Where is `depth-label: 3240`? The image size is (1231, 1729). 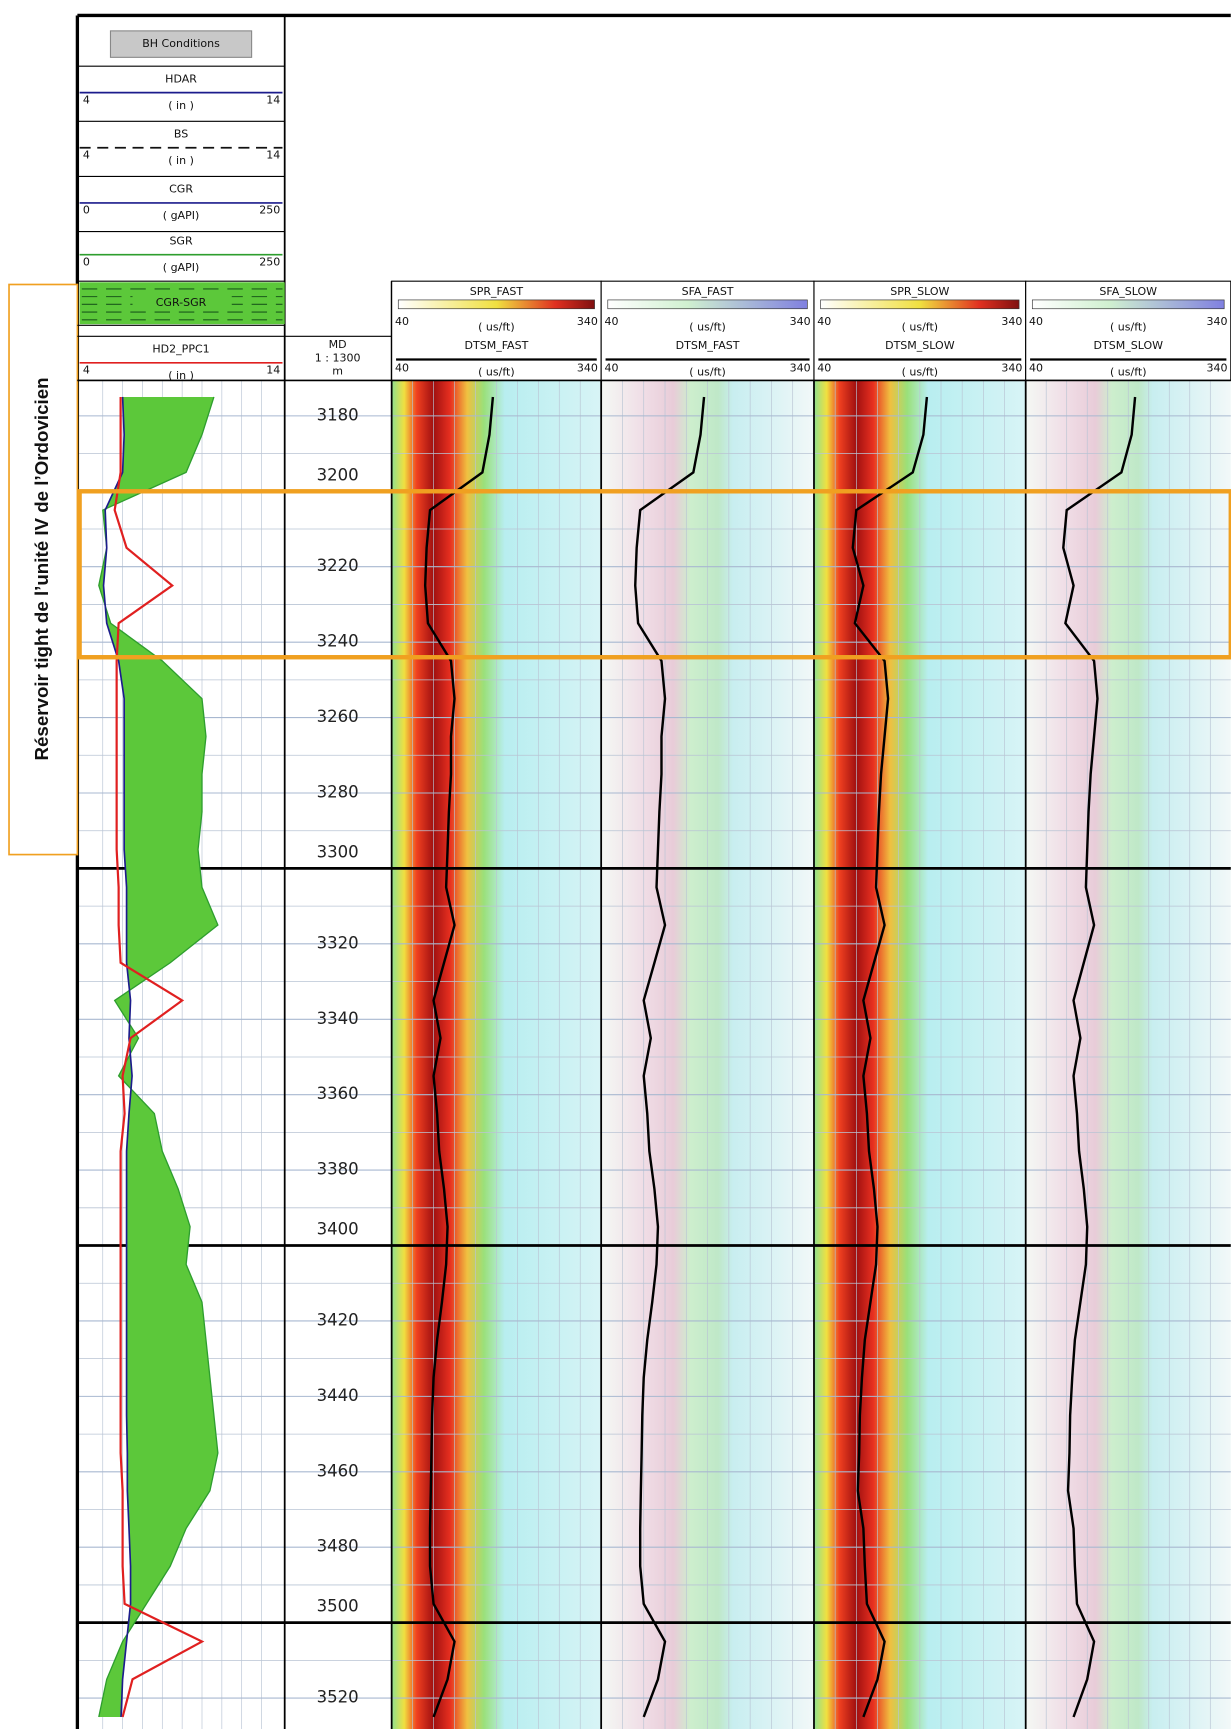 depth-label: 3240 is located at coordinates (338, 641).